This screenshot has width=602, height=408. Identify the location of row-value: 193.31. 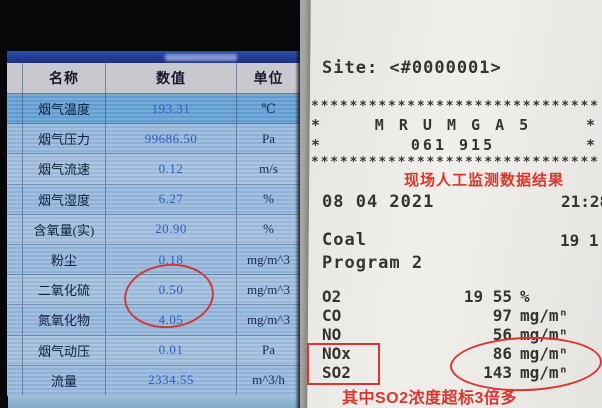
(171, 109).